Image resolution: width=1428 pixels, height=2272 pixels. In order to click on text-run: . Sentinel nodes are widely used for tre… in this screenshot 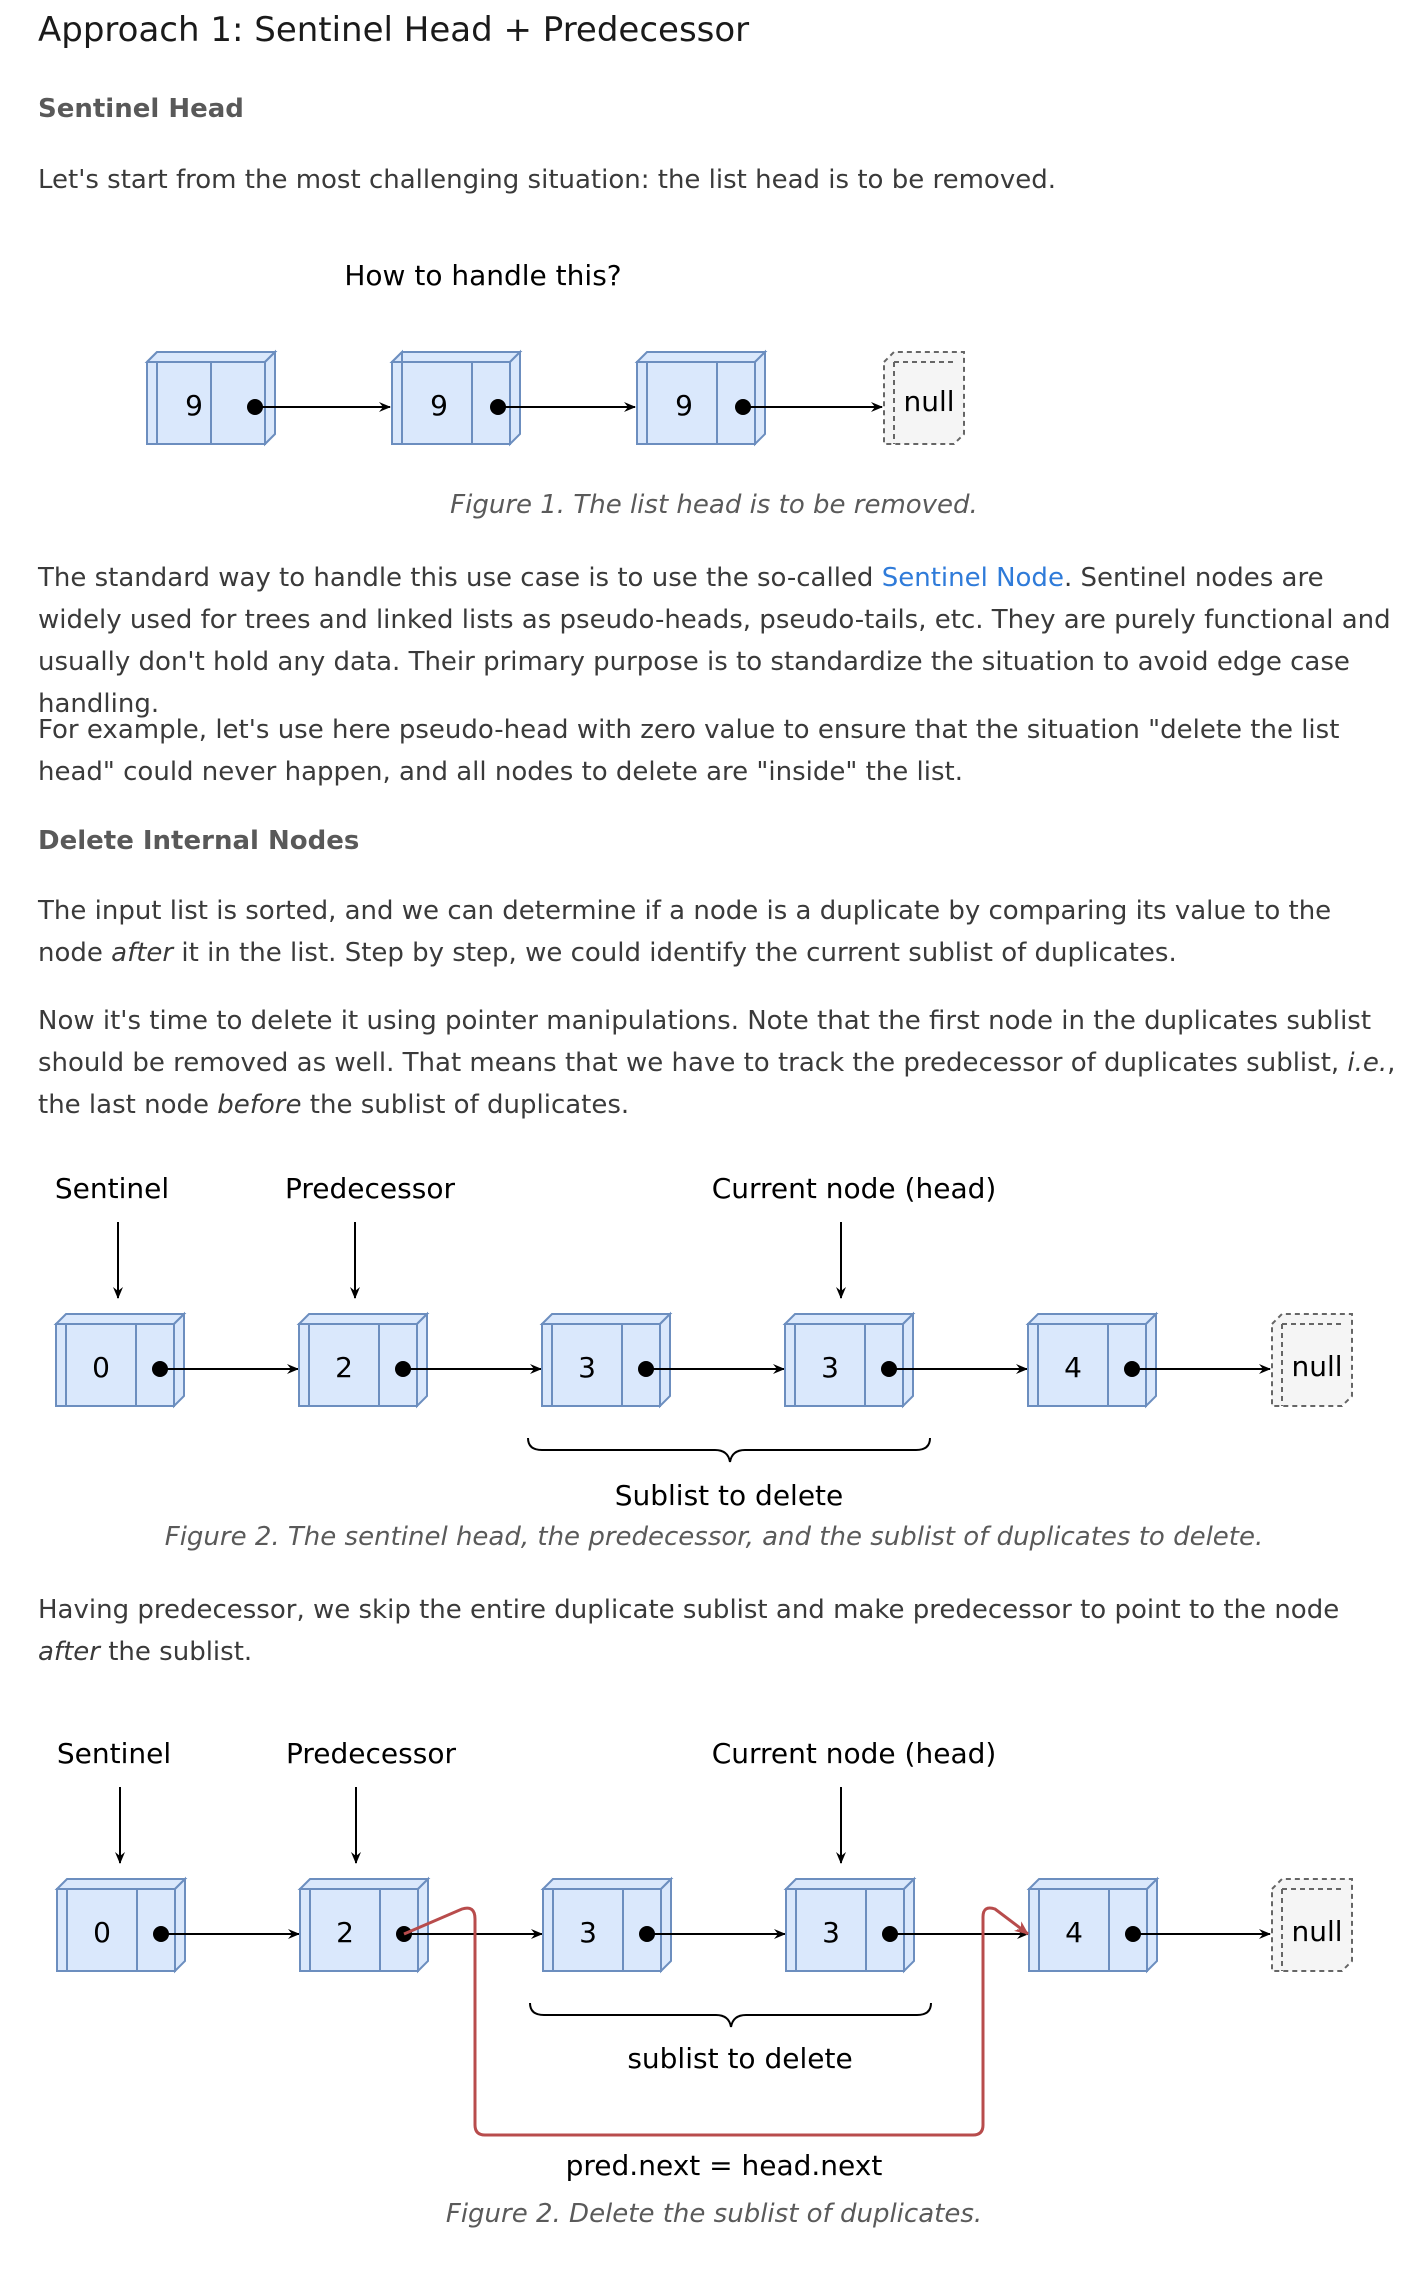, I will do `click(714, 641)`.